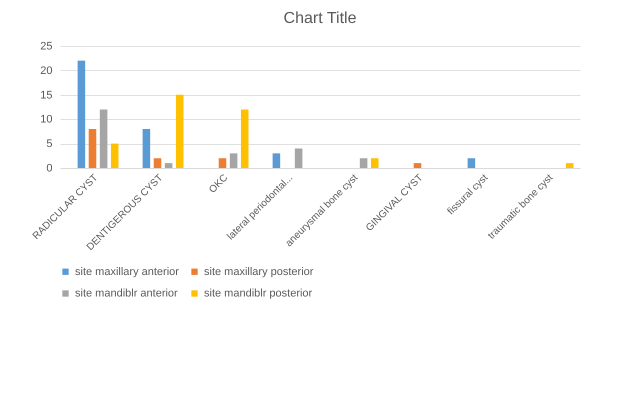  Describe the element at coordinates (46, 70) in the screenshot. I see `y-tick-label: 20` at that location.